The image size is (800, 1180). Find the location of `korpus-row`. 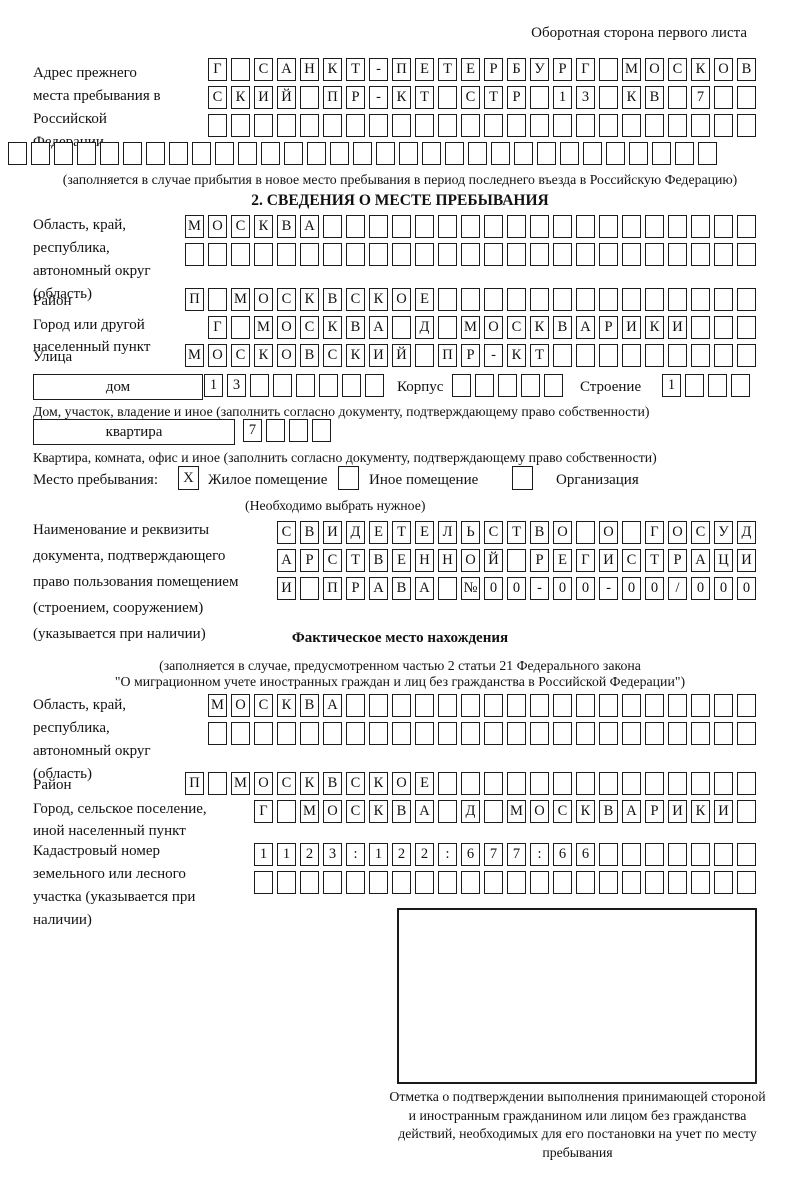

korpus-row is located at coordinates (507, 385).